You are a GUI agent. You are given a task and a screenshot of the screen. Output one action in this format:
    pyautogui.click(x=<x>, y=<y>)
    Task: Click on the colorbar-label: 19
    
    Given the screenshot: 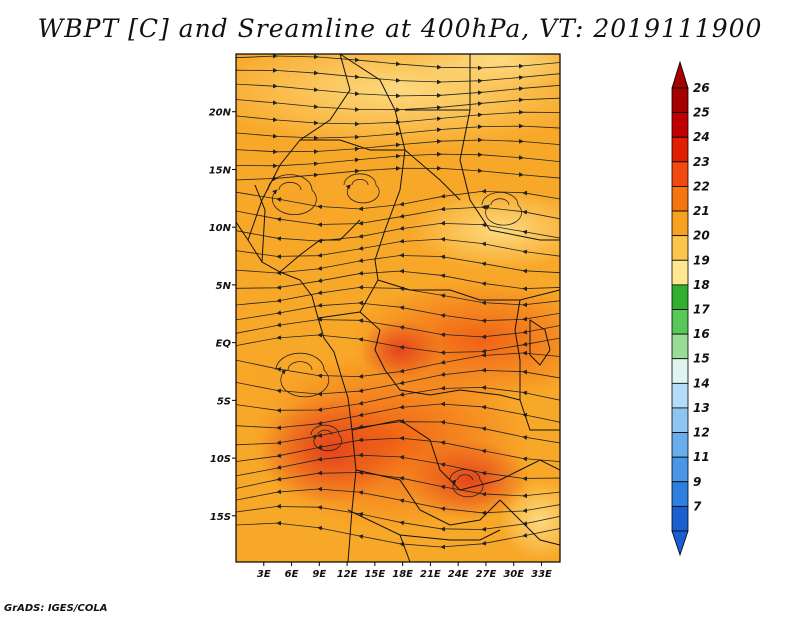 What is the action you would take?
    pyautogui.click(x=701, y=260)
    